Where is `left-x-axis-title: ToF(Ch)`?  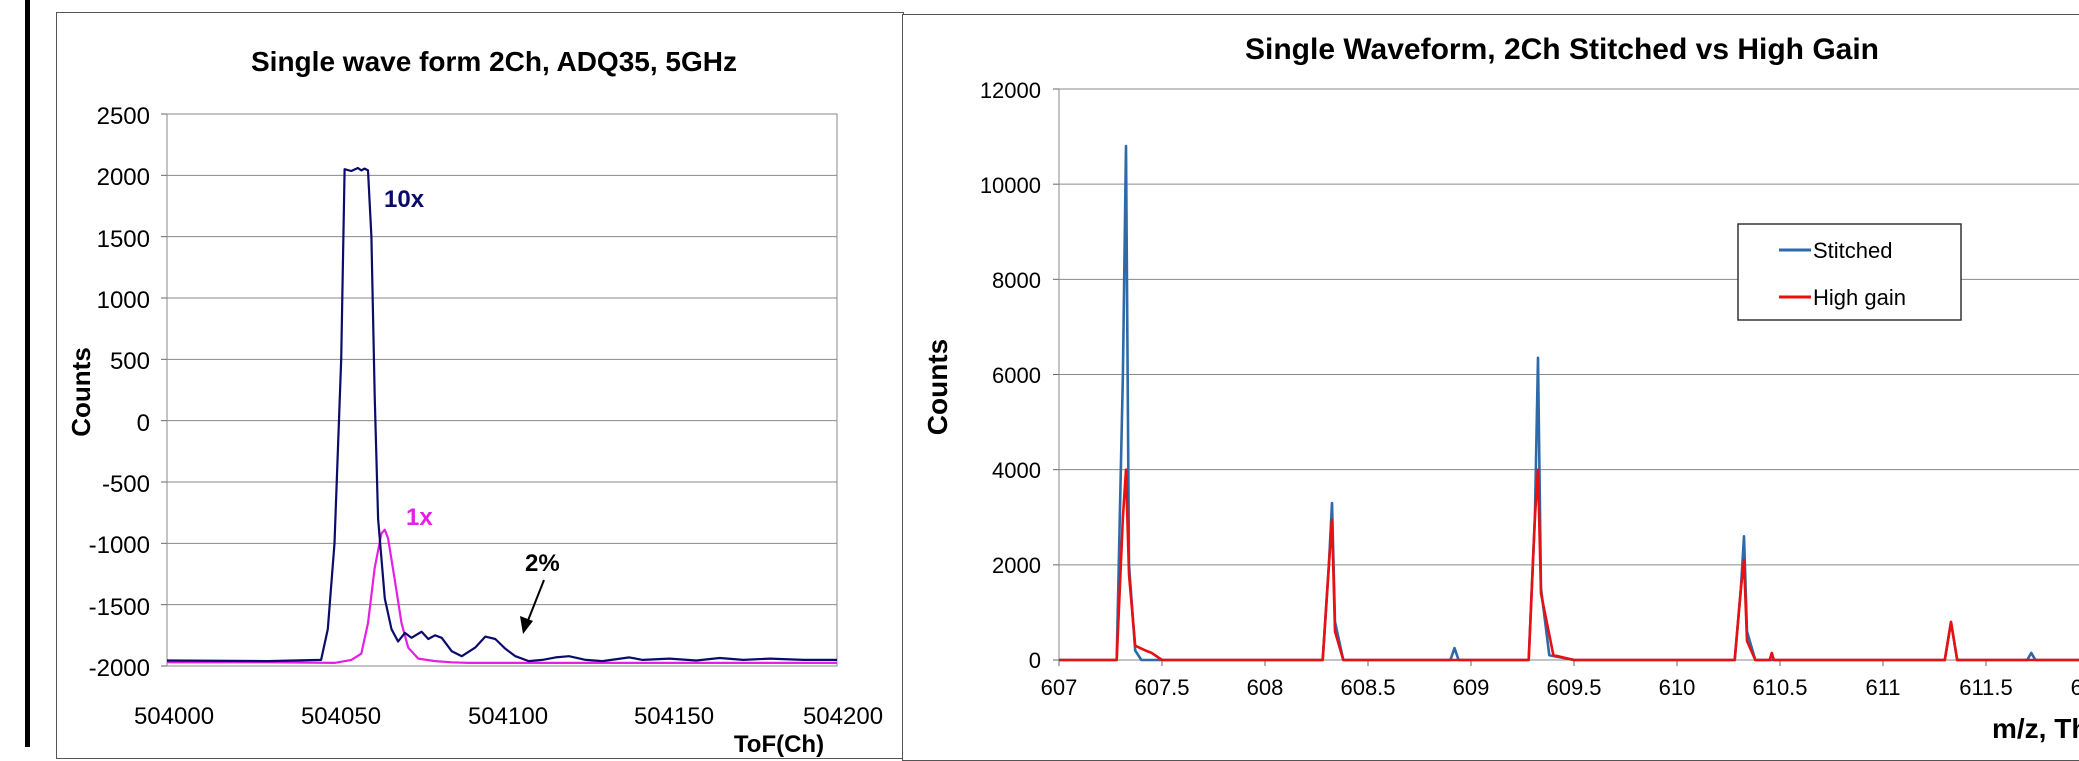 left-x-axis-title: ToF(Ch) is located at coordinates (779, 744).